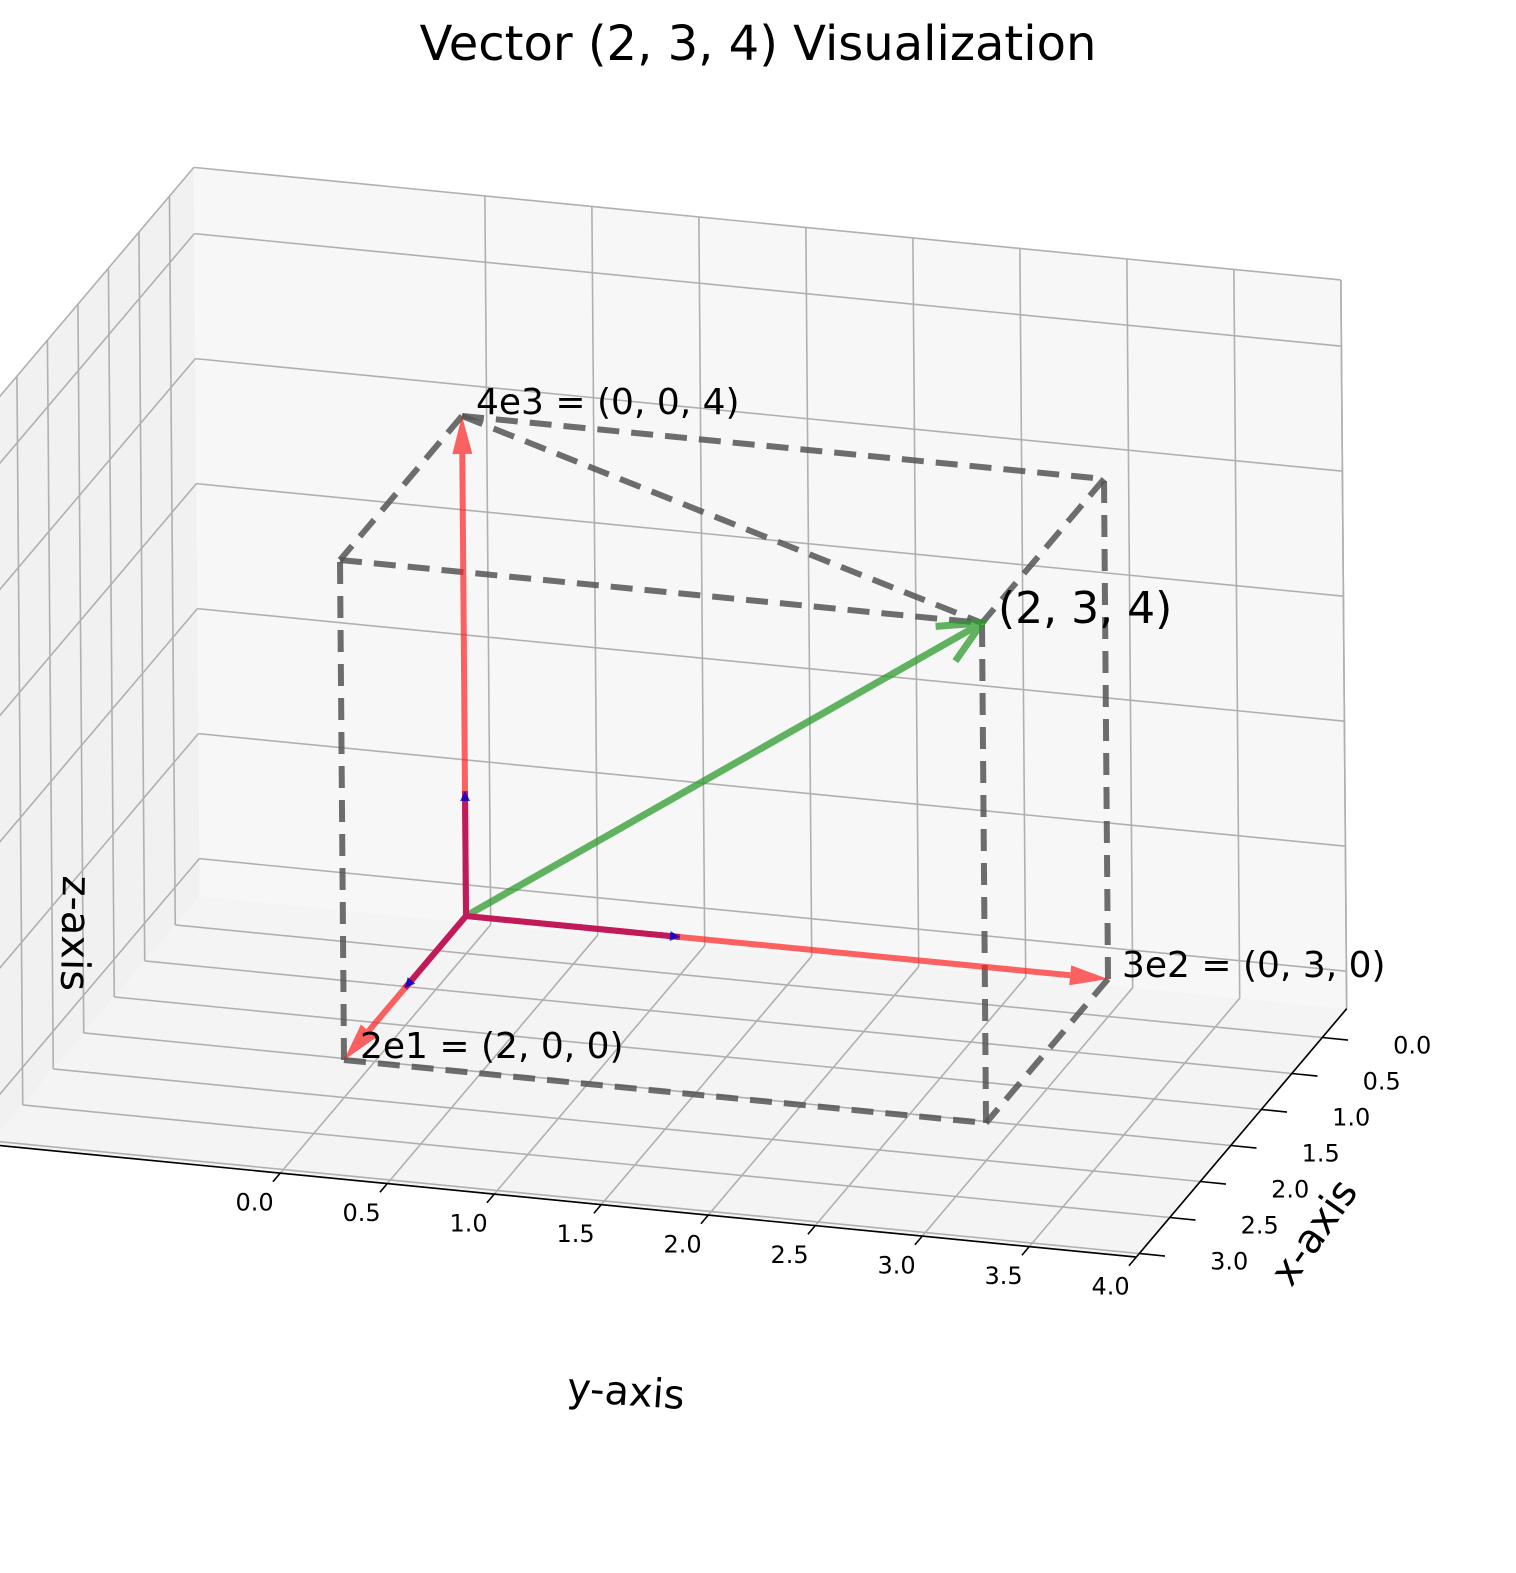 This screenshot has height=1573, width=1516. What do you see at coordinates (568, 1201) in the screenshot?
I see `y-axis-line` at bounding box center [568, 1201].